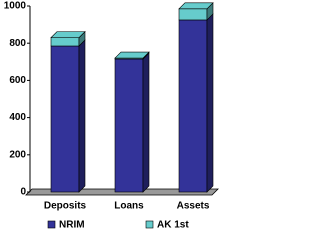  What do you see at coordinates (129, 206) in the screenshot?
I see `x-tick-label: Loans` at bounding box center [129, 206].